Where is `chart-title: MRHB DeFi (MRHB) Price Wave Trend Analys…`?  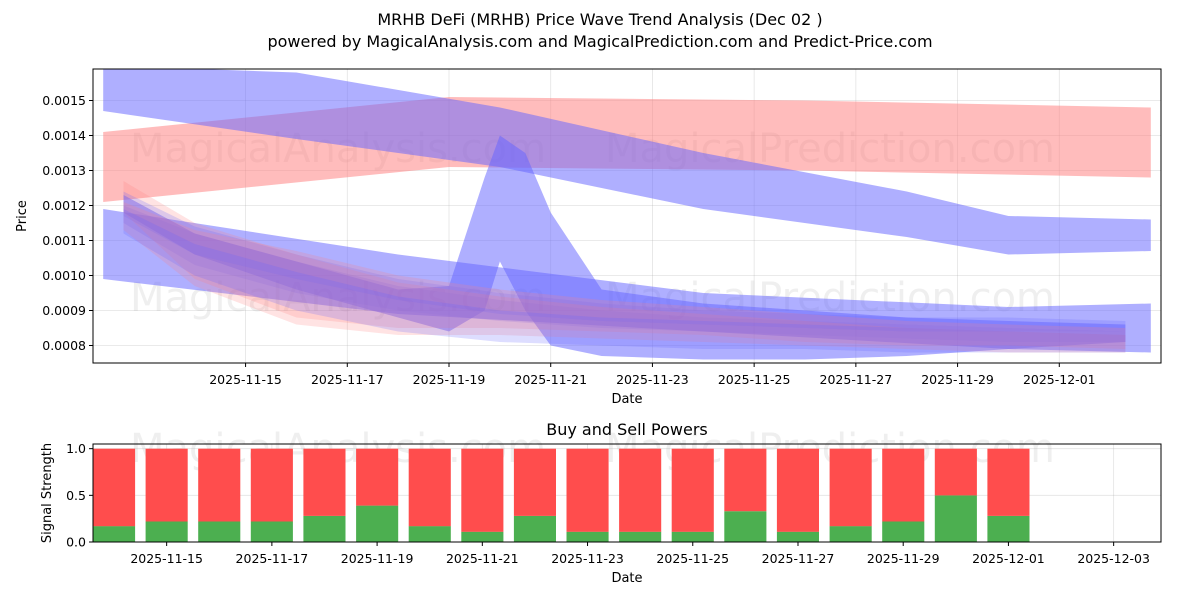 chart-title: MRHB DeFi (MRHB) Price Wave Trend Analys… is located at coordinates (599, 19).